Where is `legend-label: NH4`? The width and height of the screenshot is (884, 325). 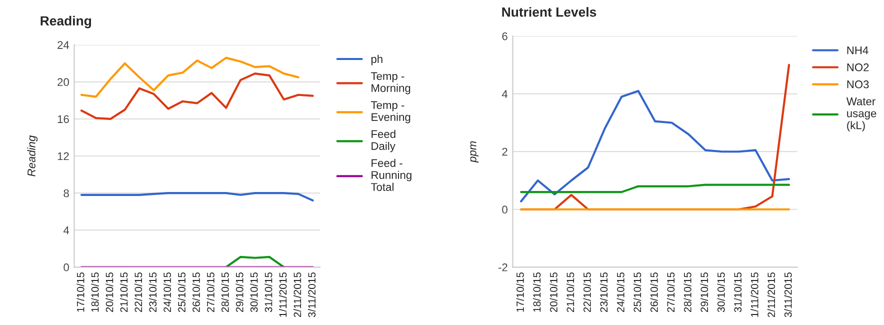 legend-label: NH4 is located at coordinates (857, 50).